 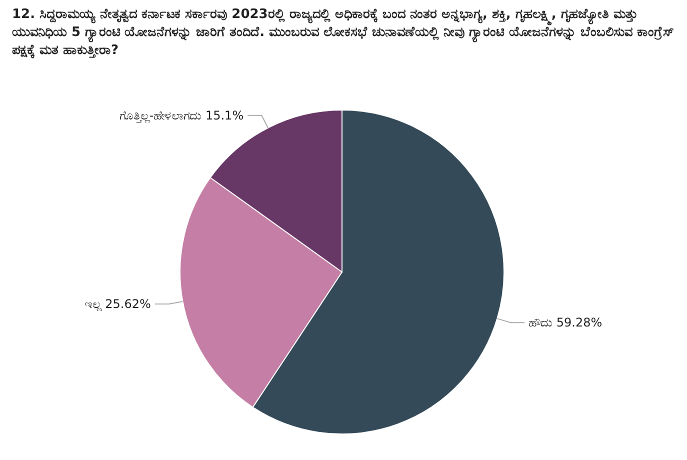 I want to click on chart-title: 12. ಸಿದ್ದರಾಮಯ್ಯ ನೇತೃತ್ವದ ಕರ್ನಾಟಕ ಸರ್ಕಾರವು 2023ರಲ್ಲಿ ರಾಜ್ಯದಲ್ಲಿ ಅಧಿಕಾರಕ್ಕೆ ಬಂದ ನಂತರ ಅನ್ನಭಾಗ್ಯ, ಶಕ್ತಿ, ಗೃಹಲಕ್ಷ್ಮಿ, ಗೃಹಜ್ಯೋತಿ ಮತ್ತು ಯುವನಿಧಿಯ 5 ಗ್ಯಾರಂಟಿ ಯೋಜನೆಗಳನ್ನು ಜಾರಿಗೆ ತಂದಿದೆ. ಮುಂಬರುವ ಲೋಕಸಭೆ ಚುನಾವಣೆಯಲ್ಲಿ ನೀವು ಗ್ಯಾರಂಟಿ ಯೋಜನೆಗಳನ್ನು ಬೆಂಬಲಿಸುವ ಕಾಂಗ್ರೆಸ್ ಪಕ್ಷಕ್ಕೆ ಮತ ಹಾಕುತ್ತೀರಾ?, so click(x=343, y=33).